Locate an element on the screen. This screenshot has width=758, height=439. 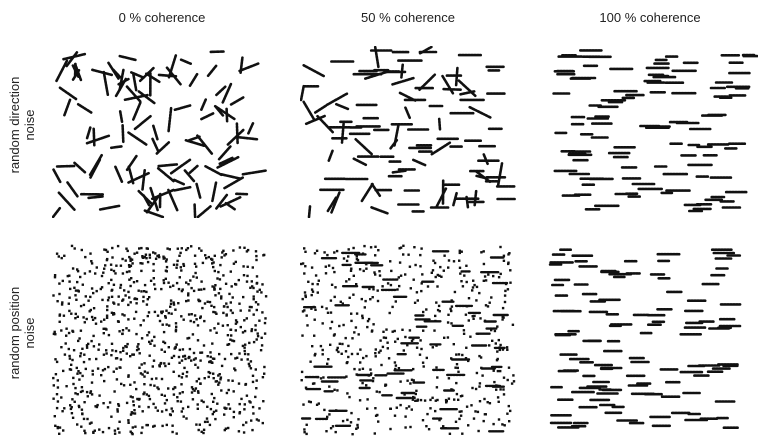
panel-direction-100-svg is located at coordinates (655, 131).